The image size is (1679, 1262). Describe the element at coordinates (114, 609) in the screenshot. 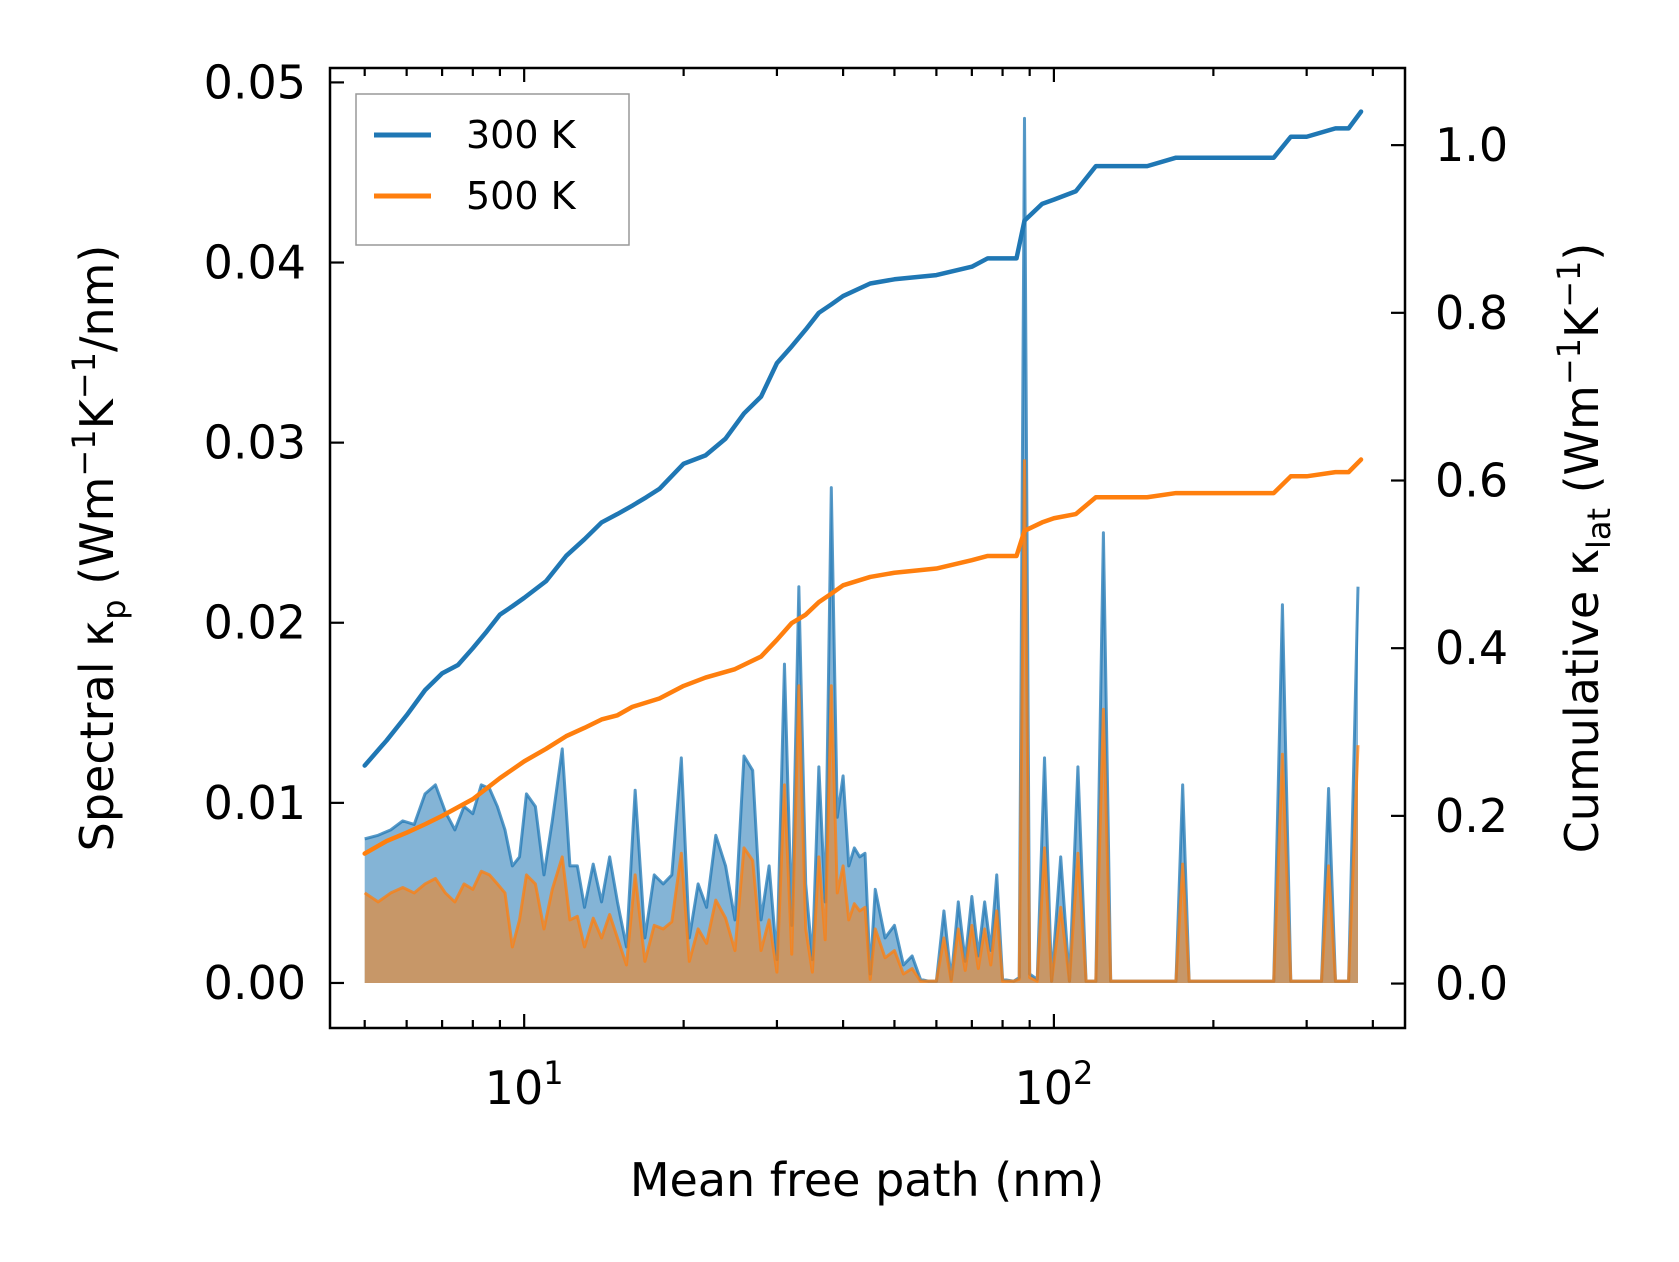

I see `y-left-subscript: p` at that location.